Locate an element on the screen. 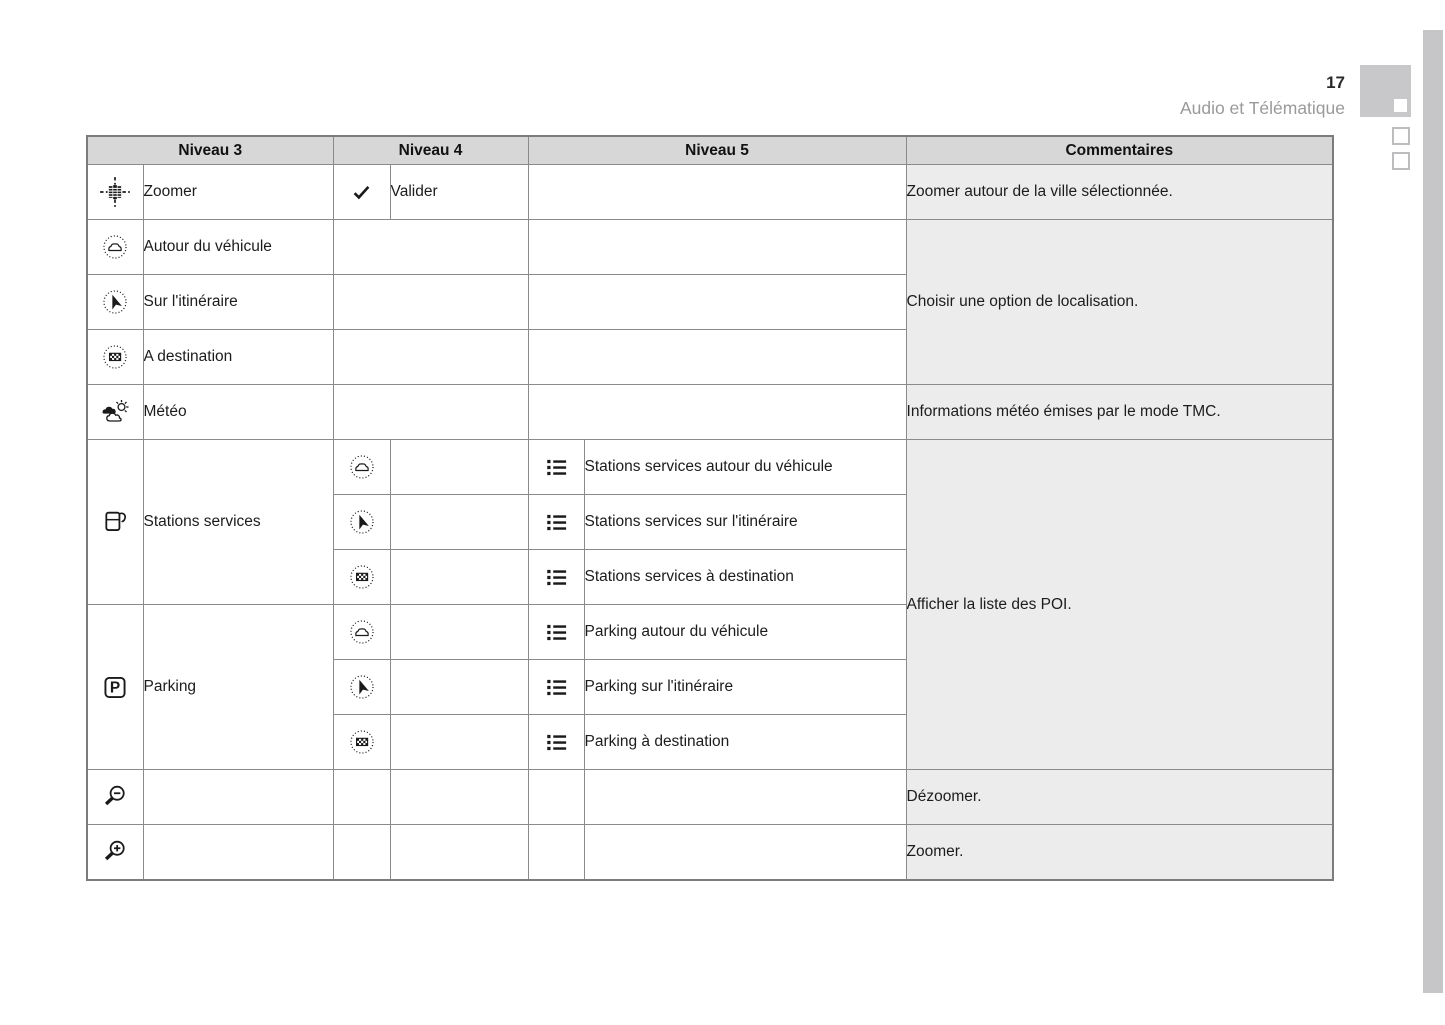 The height and width of the screenshot is (1025, 1445). header-niveau5: Niveau 5 is located at coordinates (717, 150).